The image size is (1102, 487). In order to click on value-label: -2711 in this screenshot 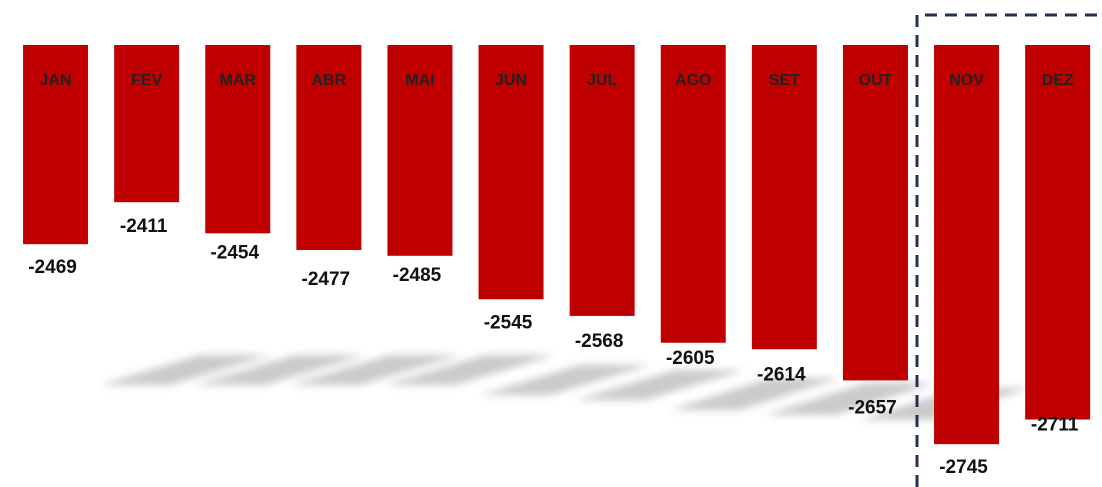, I will do `click(1055, 425)`.